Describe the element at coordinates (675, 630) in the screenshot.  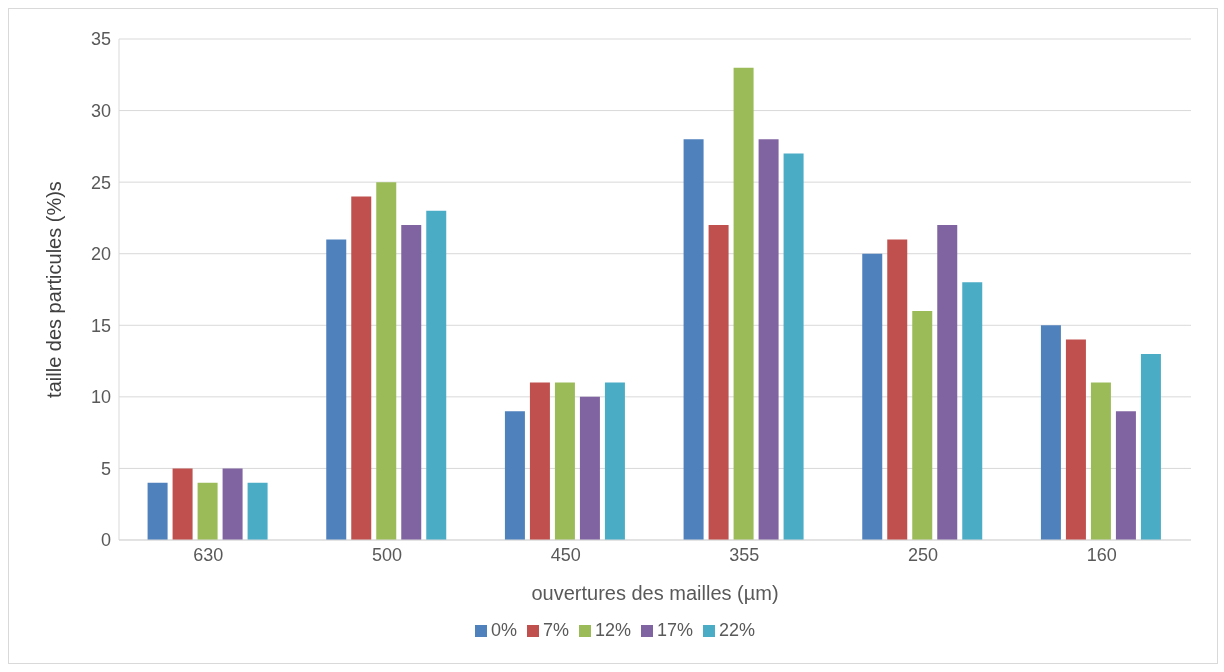
I see `legend-label: 17%` at that location.